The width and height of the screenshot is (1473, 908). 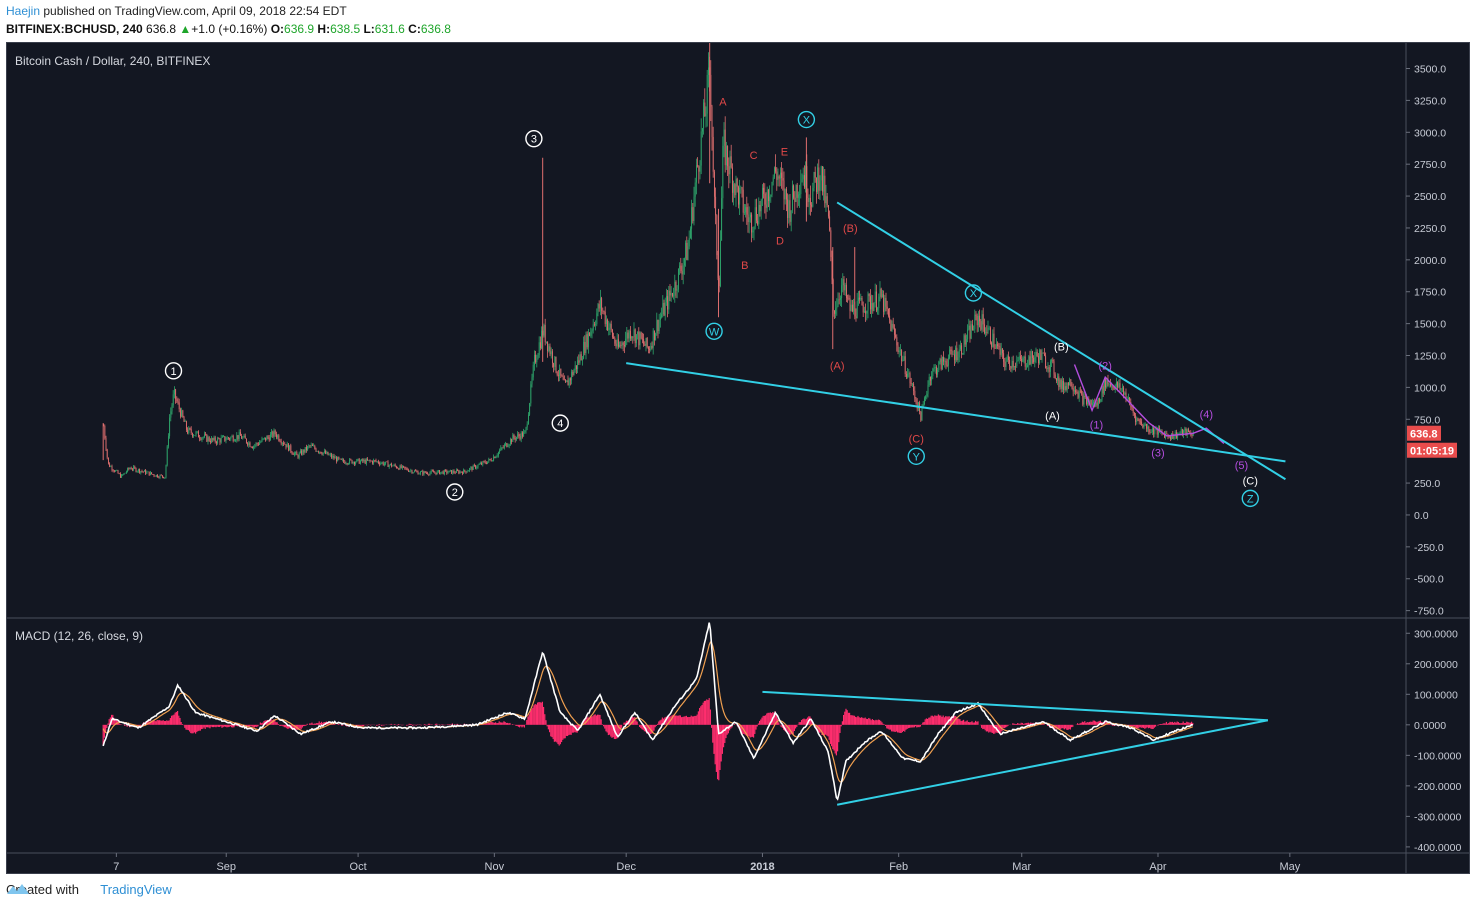 What do you see at coordinates (23, 11) in the screenshot?
I see `author-link: Haejin` at bounding box center [23, 11].